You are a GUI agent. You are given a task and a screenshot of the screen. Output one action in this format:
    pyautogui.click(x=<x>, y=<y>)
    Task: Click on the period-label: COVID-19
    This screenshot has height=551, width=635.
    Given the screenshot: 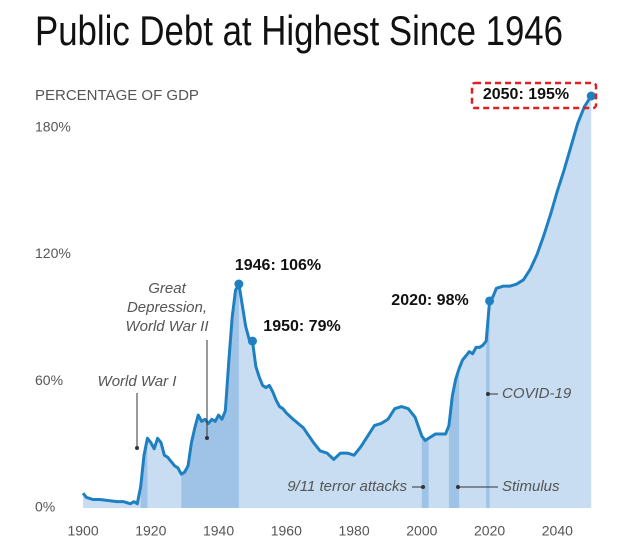 What is the action you would take?
    pyautogui.click(x=537, y=393)
    